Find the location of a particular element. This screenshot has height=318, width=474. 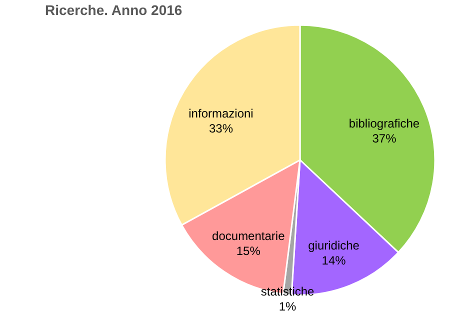

slice-label: giuridiche is located at coordinates (334, 245).